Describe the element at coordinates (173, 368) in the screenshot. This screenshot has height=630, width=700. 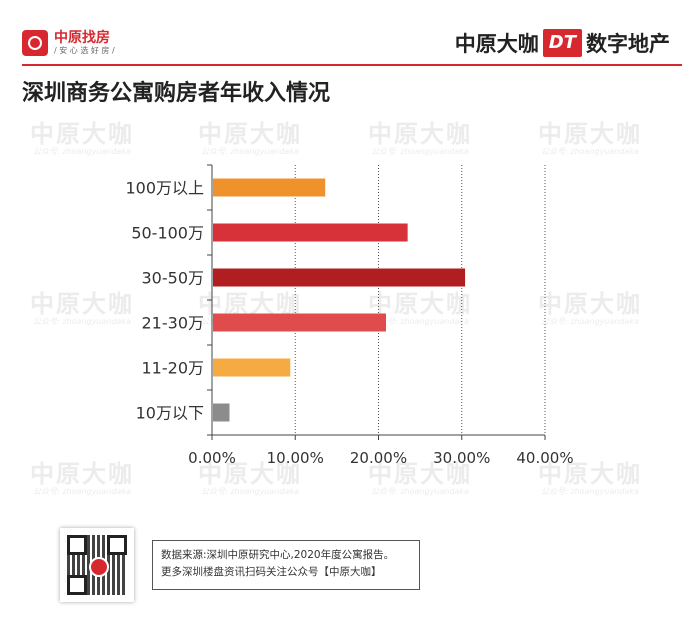
I see `category-label: 11-20万` at that location.